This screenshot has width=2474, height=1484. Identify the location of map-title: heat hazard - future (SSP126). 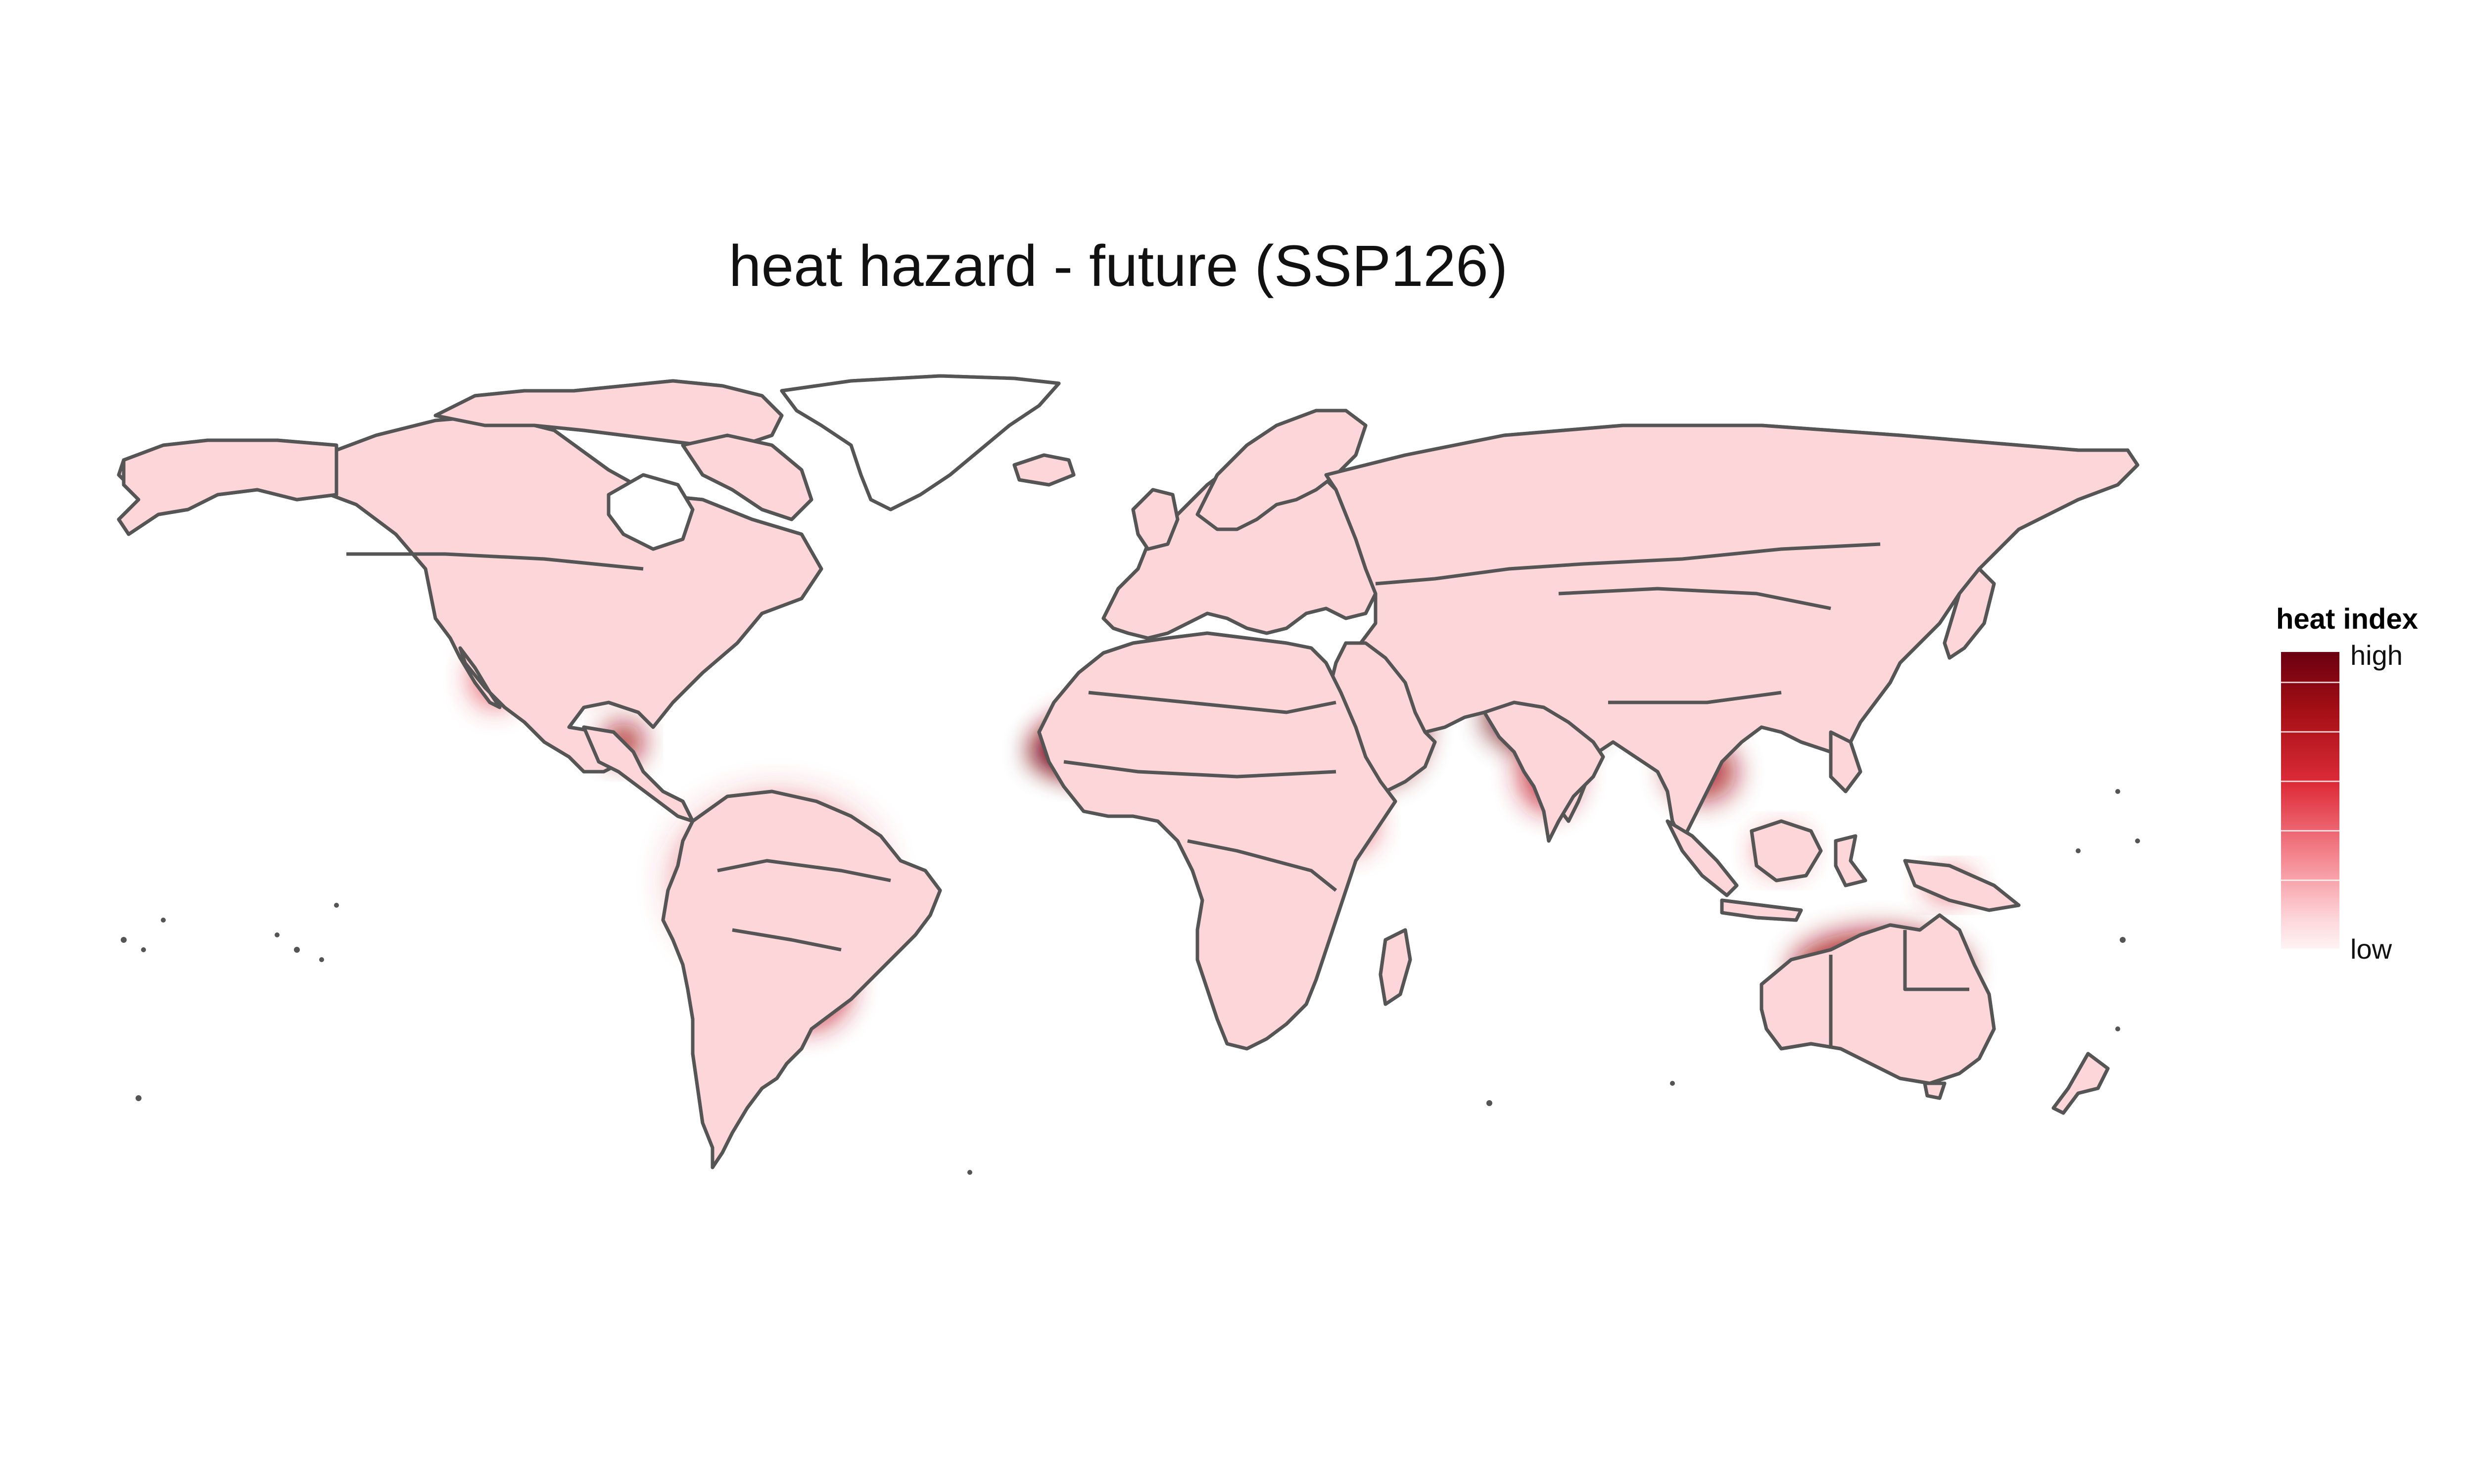
(1118, 266).